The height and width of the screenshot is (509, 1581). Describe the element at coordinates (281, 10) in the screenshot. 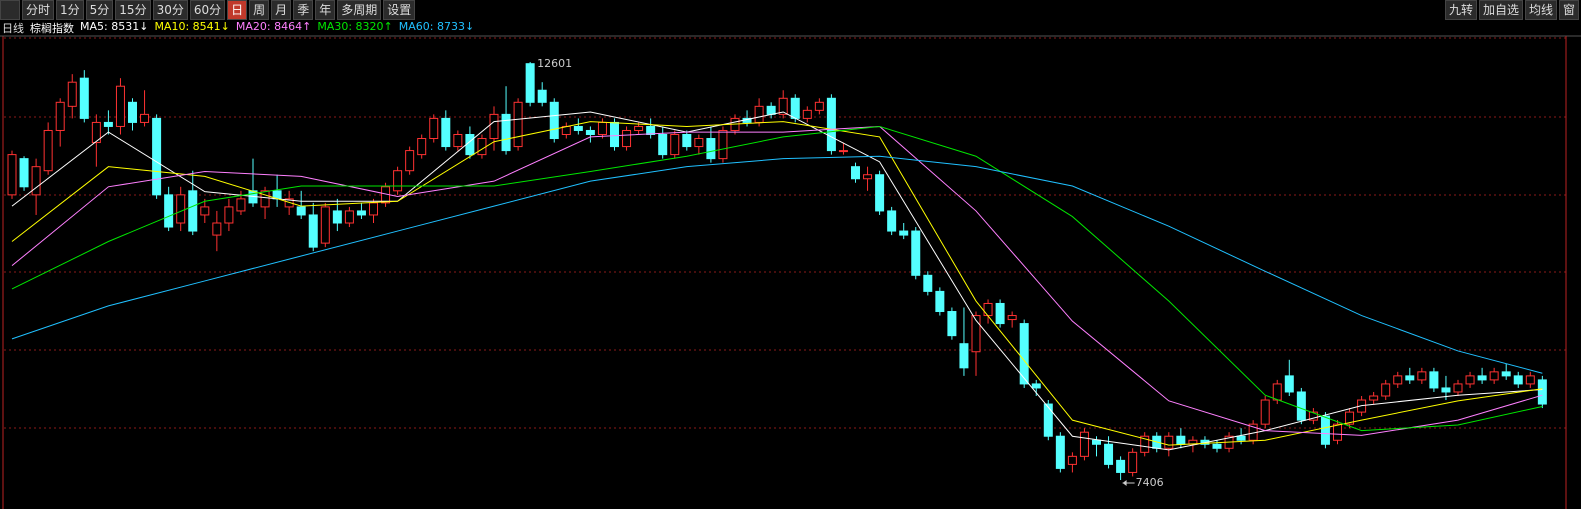

I see `period-tab: 月` at that location.